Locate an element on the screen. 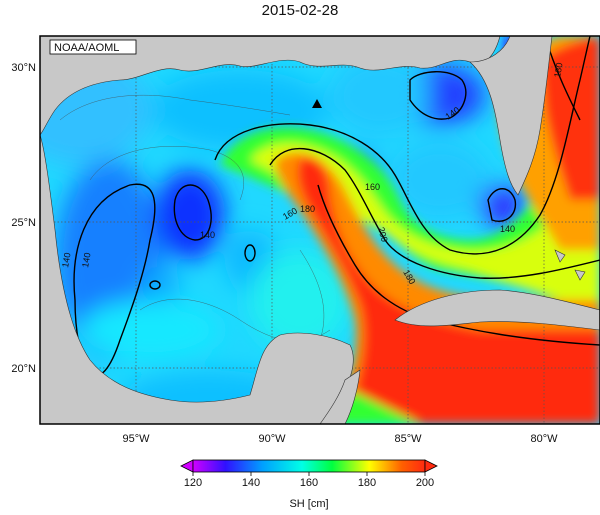 Image resolution: width=600 pixels, height=515 pixels. contour-small-a is located at coordinates (250, 253).